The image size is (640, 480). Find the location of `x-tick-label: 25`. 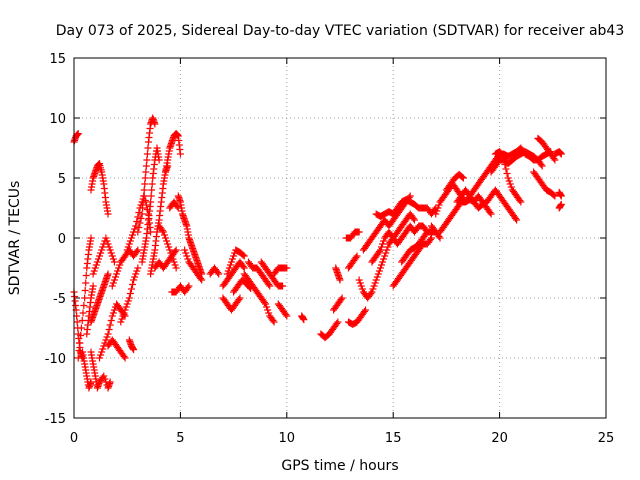

x-tick-label: 25 is located at coordinates (606, 438).